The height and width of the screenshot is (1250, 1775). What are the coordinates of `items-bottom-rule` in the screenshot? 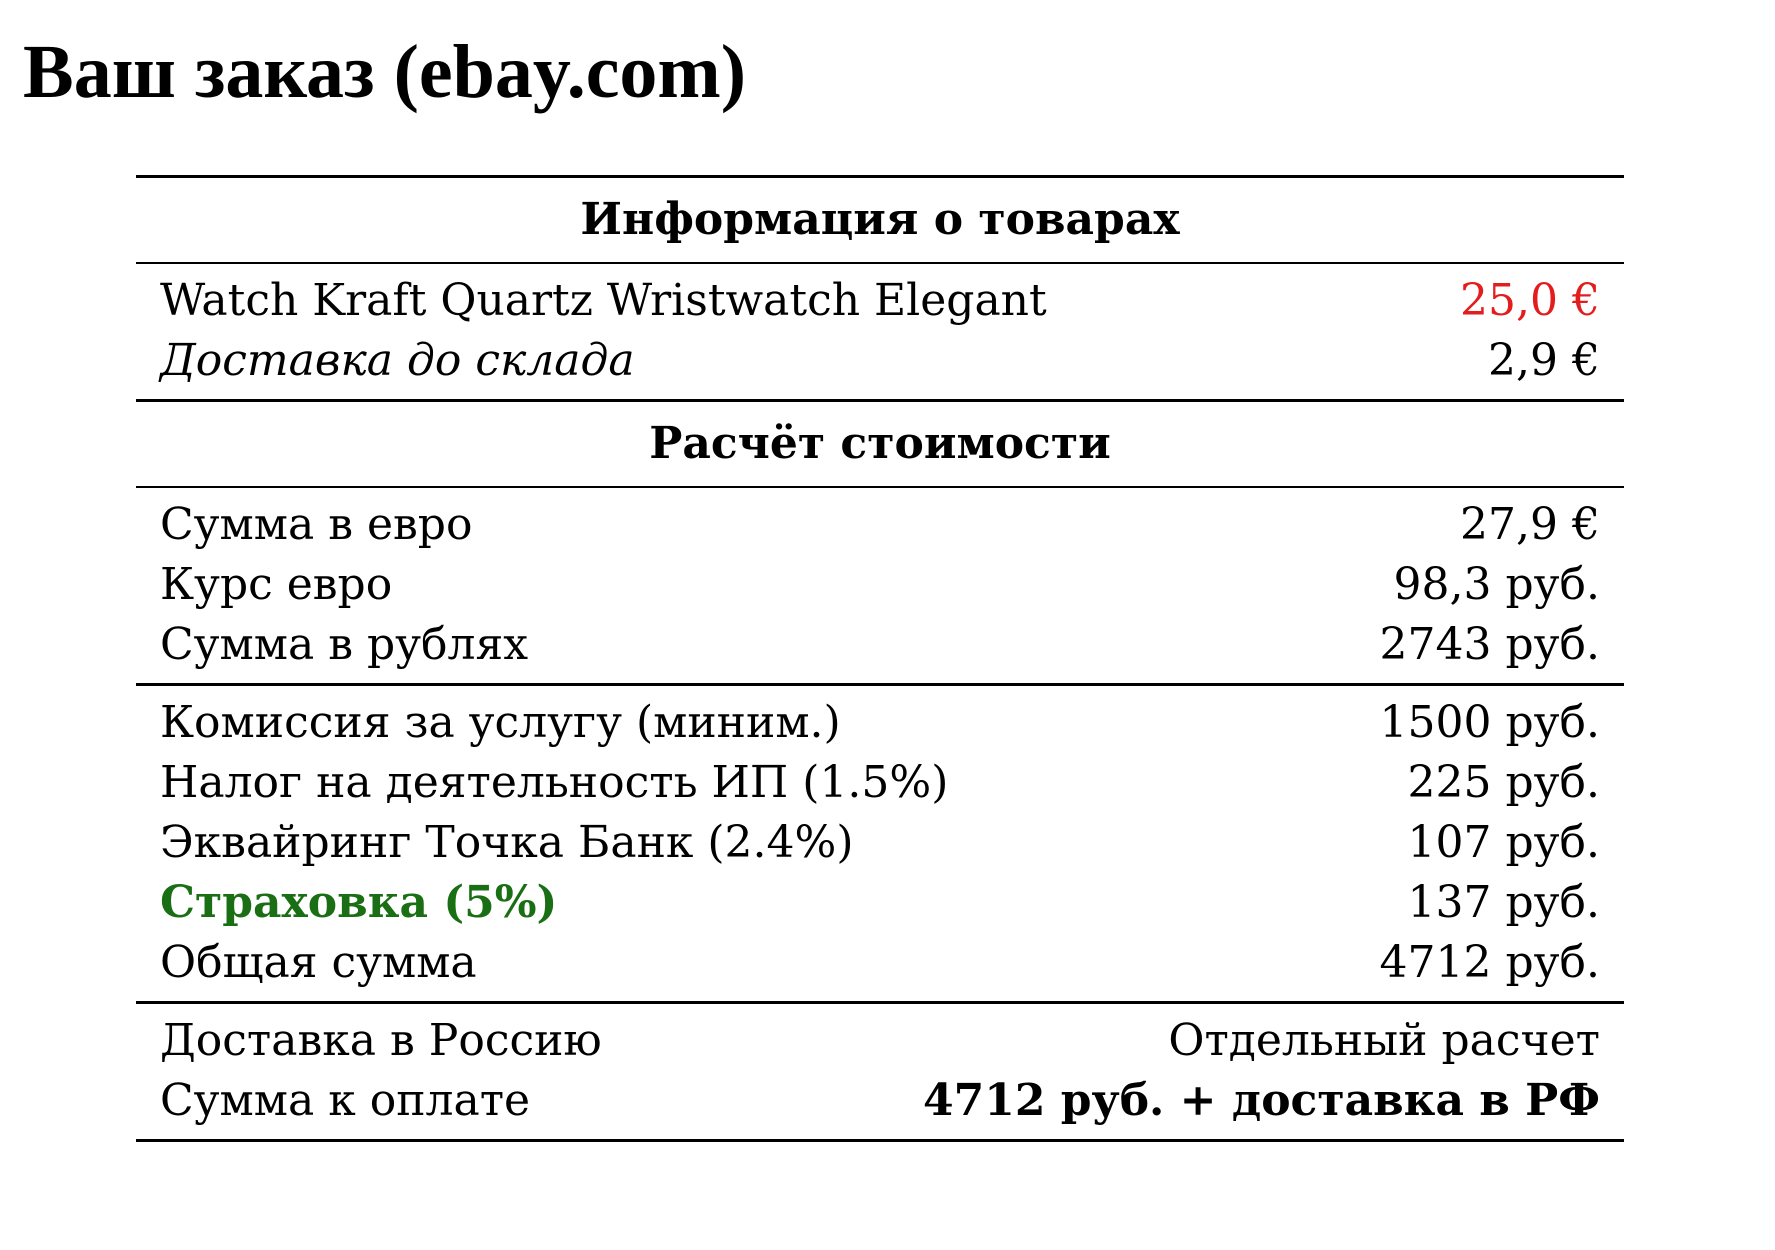 It's located at (880, 400).